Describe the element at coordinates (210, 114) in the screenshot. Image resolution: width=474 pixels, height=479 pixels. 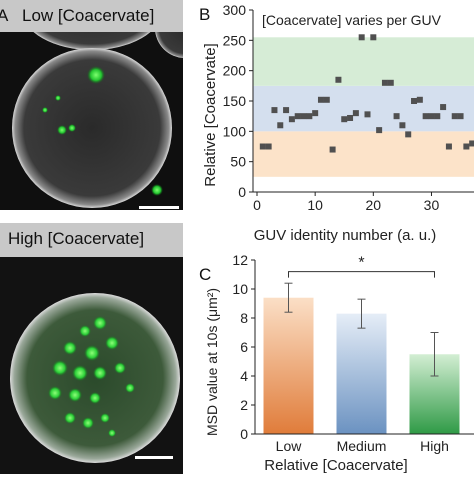
I see `chart-b-ylabel: Relative [Coacervate]` at that location.